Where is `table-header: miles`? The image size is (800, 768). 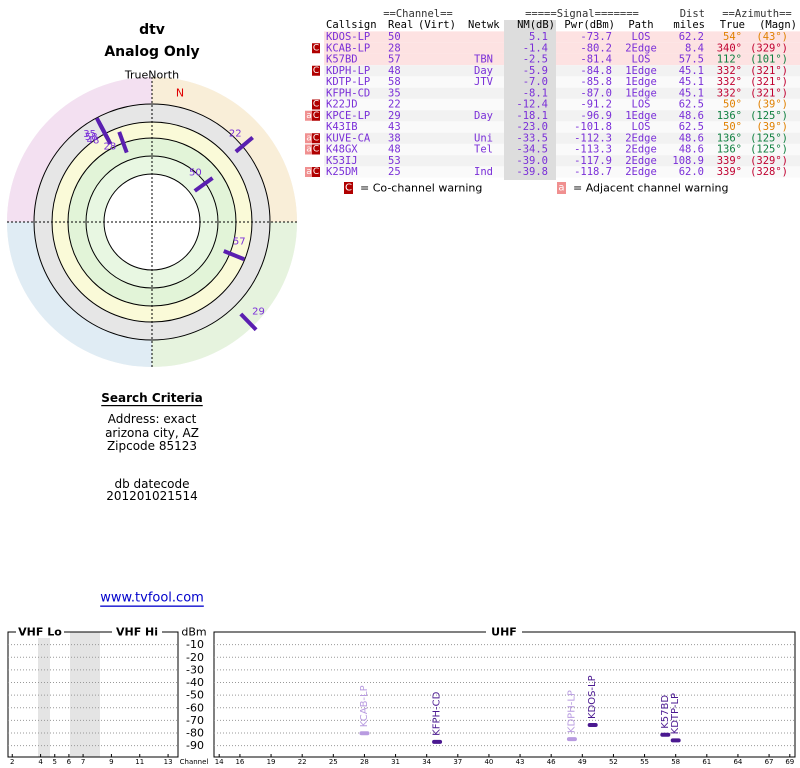 table-header: miles is located at coordinates (689, 25).